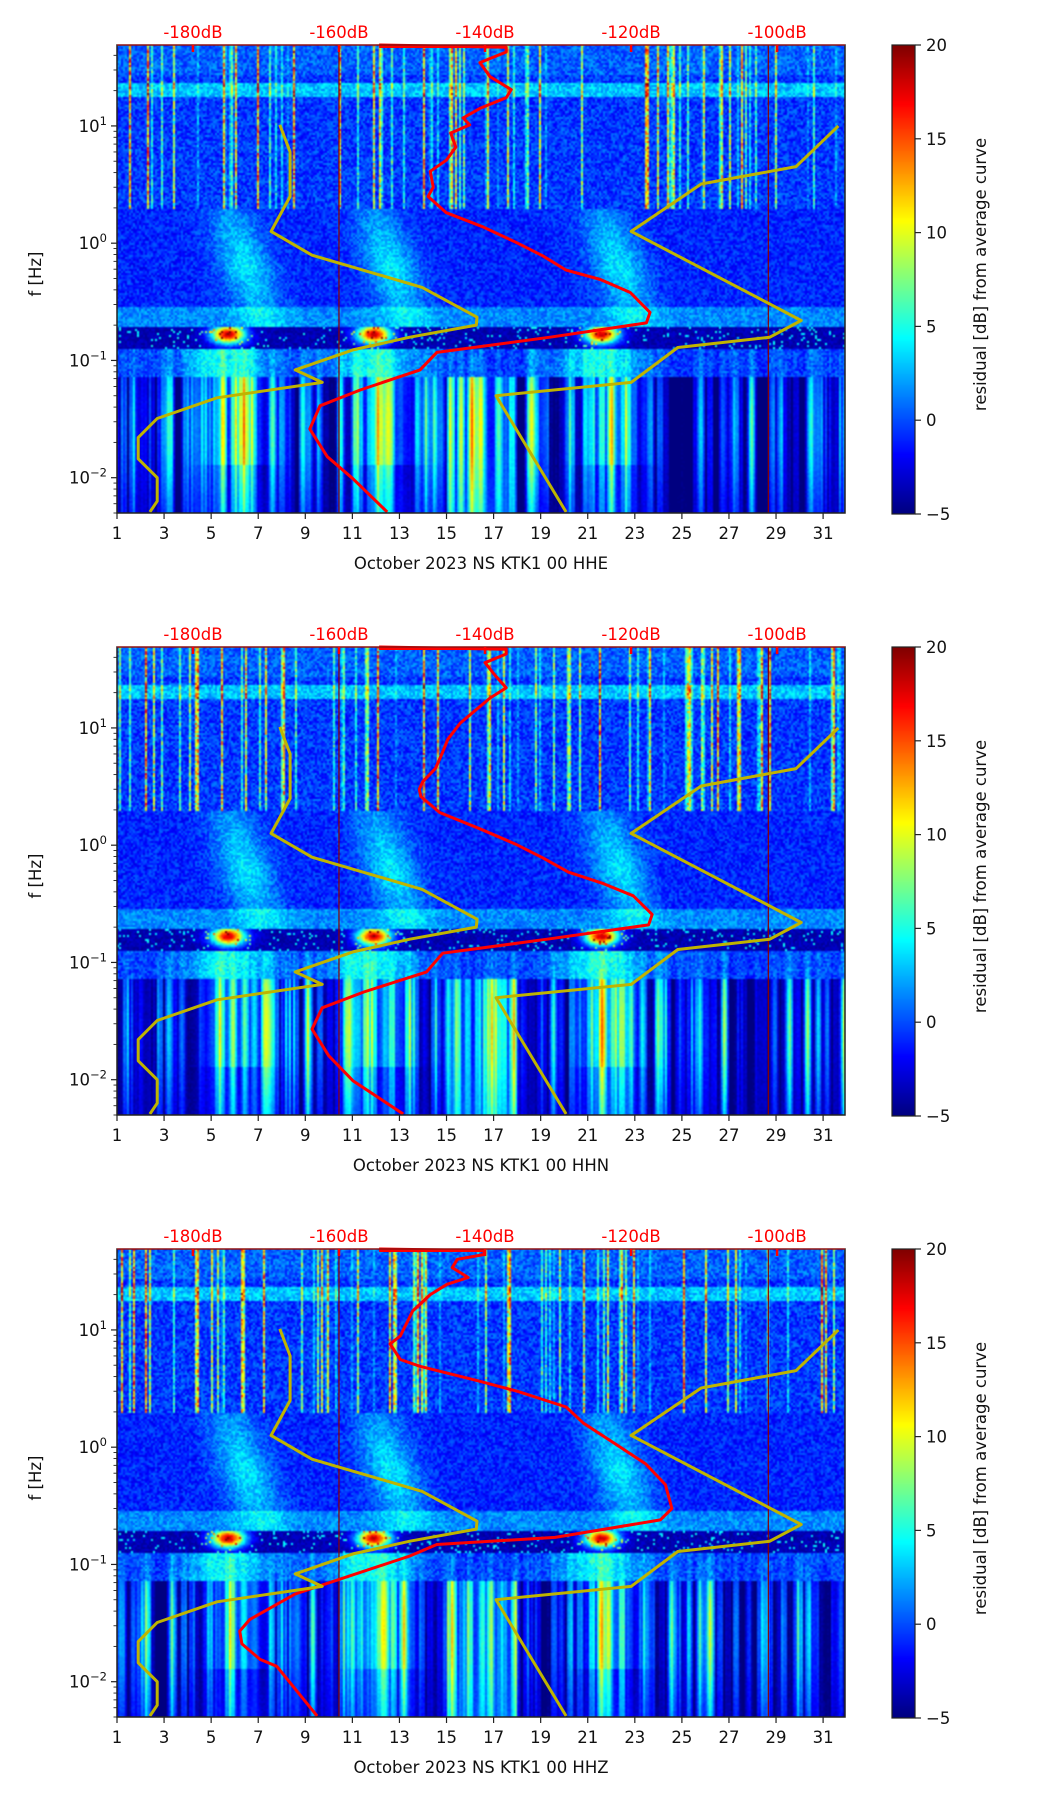  Describe the element at coordinates (936, 835) in the screenshot. I see `colorbar-tick-label: 10` at that location.